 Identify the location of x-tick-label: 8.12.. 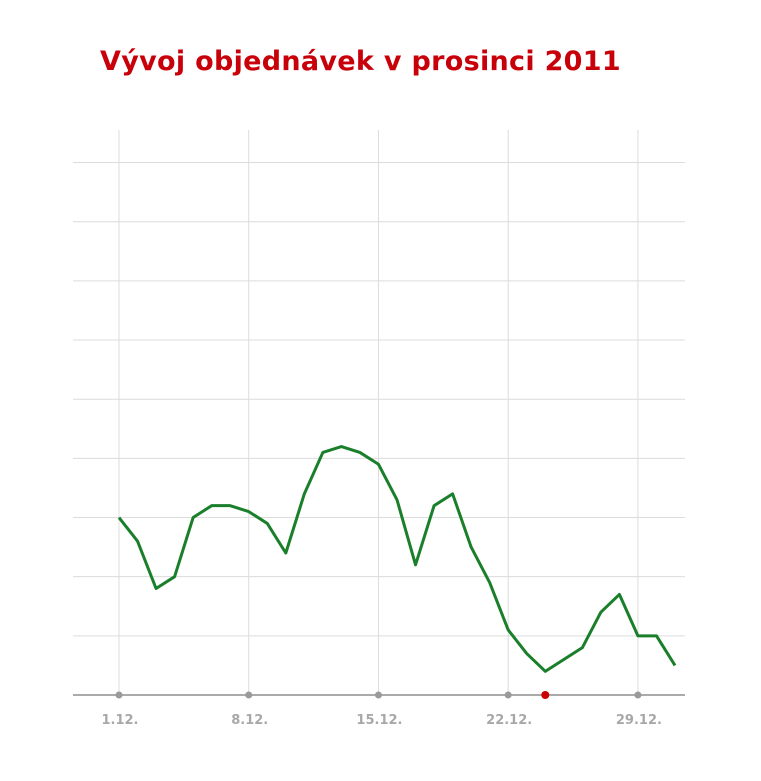
(249, 720).